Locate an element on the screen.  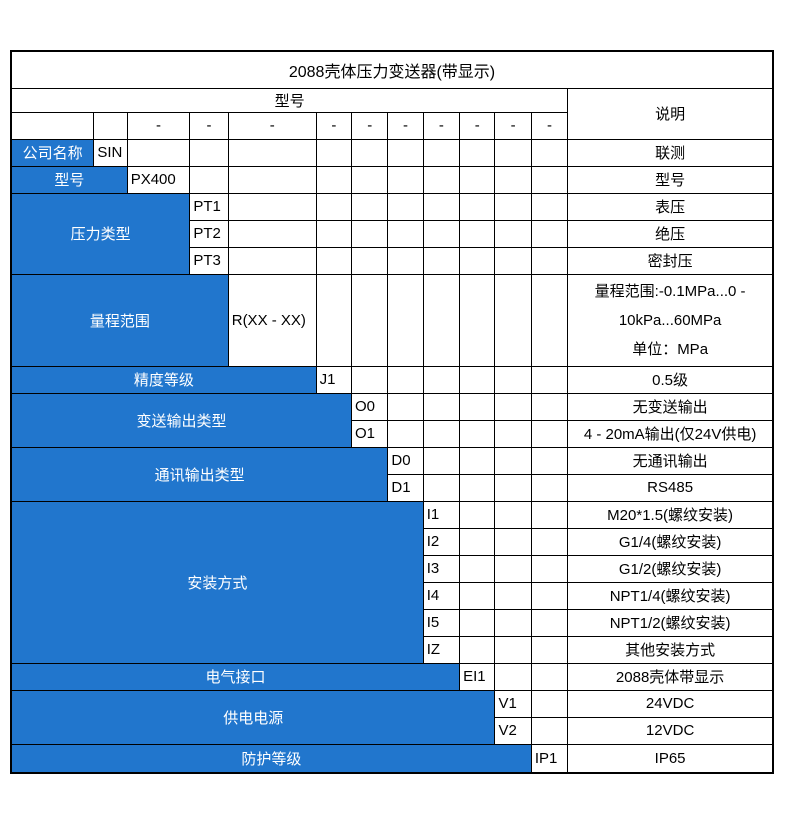
range-desc-line: 10kPa...60MPa is located at coordinates (670, 320).